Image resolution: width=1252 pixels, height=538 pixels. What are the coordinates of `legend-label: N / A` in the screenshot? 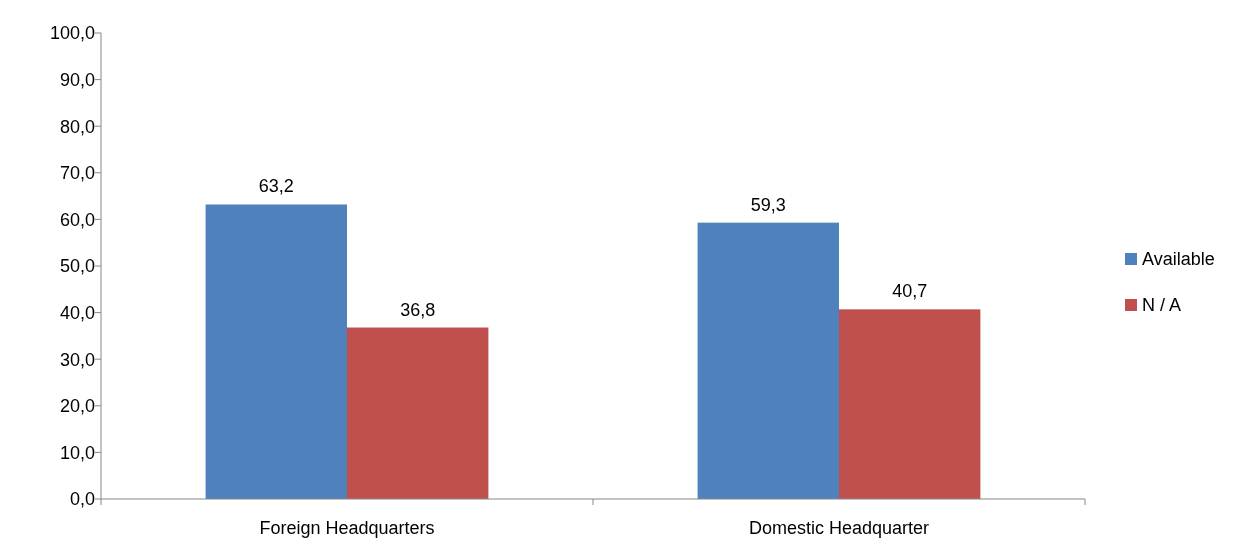 It's located at (1162, 305).